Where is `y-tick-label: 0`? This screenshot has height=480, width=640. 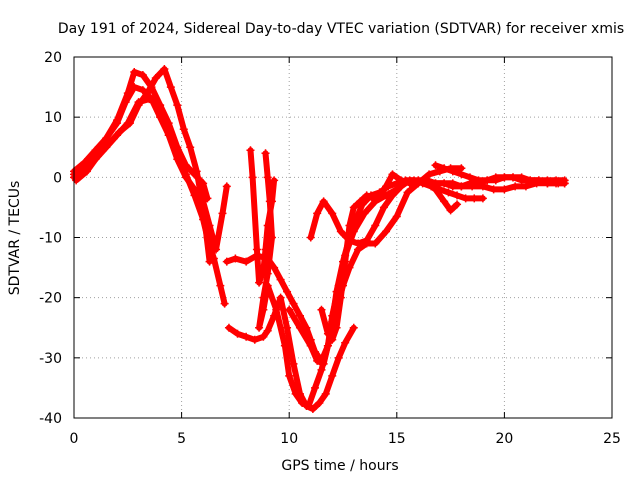
y-tick-label: 0 is located at coordinates (57, 178).